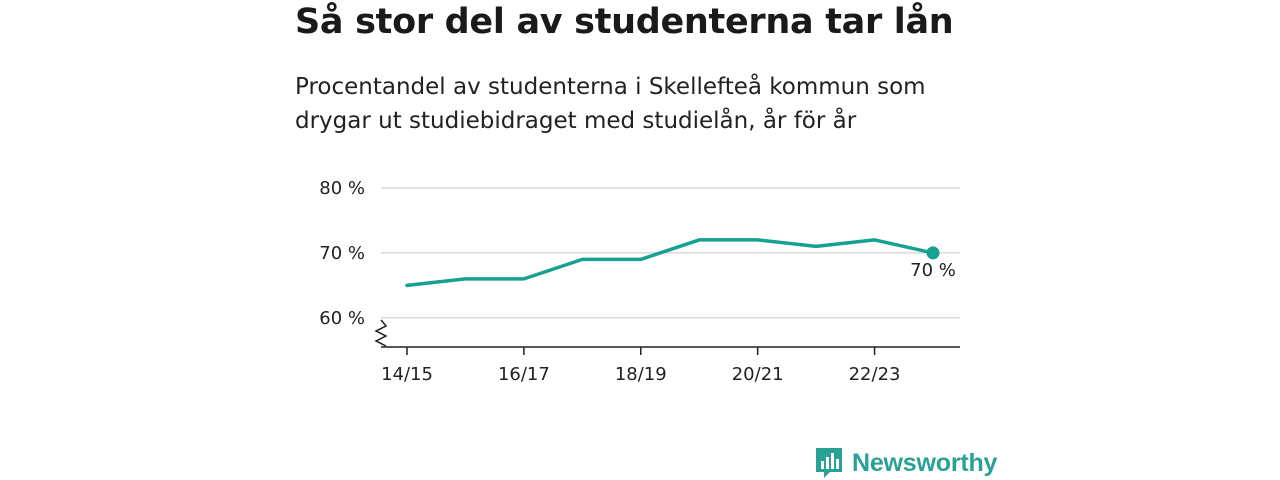 The image size is (1280, 480). What do you see at coordinates (829, 463) in the screenshot?
I see `bar-chart-speech-bubble-icon` at bounding box center [829, 463].